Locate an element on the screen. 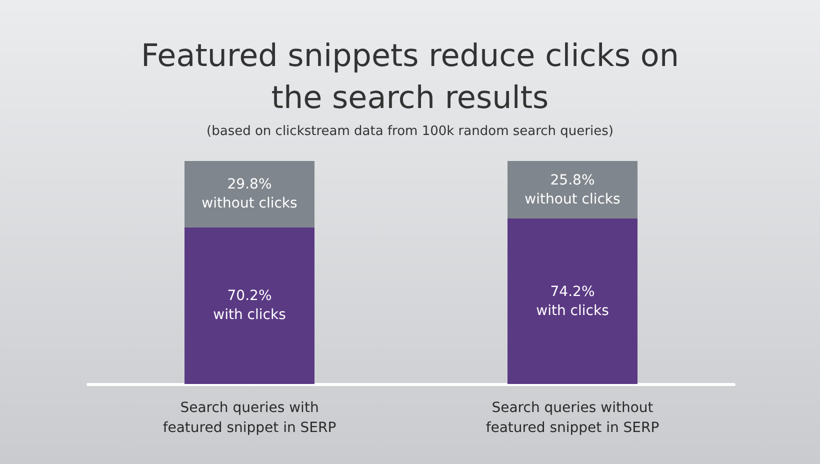 The width and height of the screenshot is (820, 464). series-label: with clicks is located at coordinates (249, 315).